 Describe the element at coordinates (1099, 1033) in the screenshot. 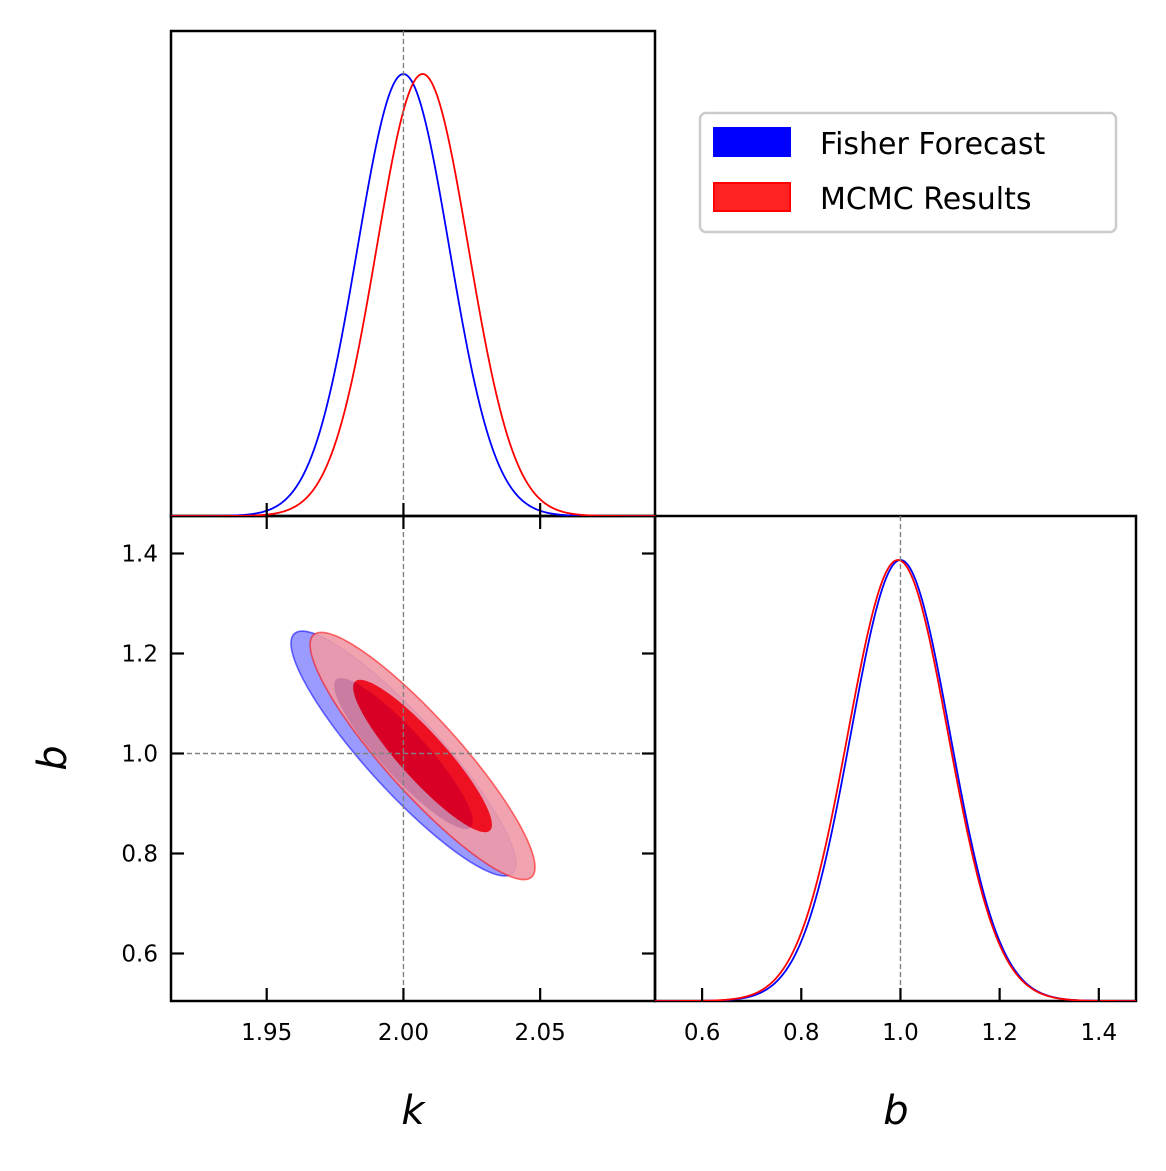

I see `tick-label-b-x: 1.4` at that location.